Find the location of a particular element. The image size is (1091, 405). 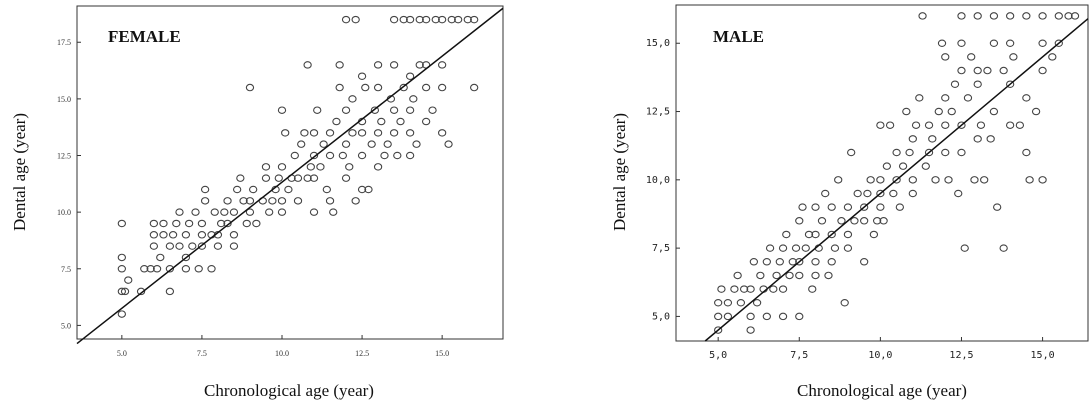

m-x-tick-label: 12,5 is located at coordinates (961, 355).